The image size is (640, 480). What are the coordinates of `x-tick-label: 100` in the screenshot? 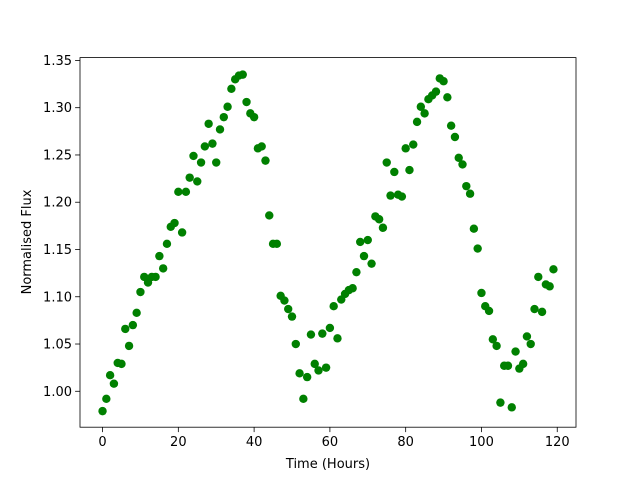 It's located at (481, 442).